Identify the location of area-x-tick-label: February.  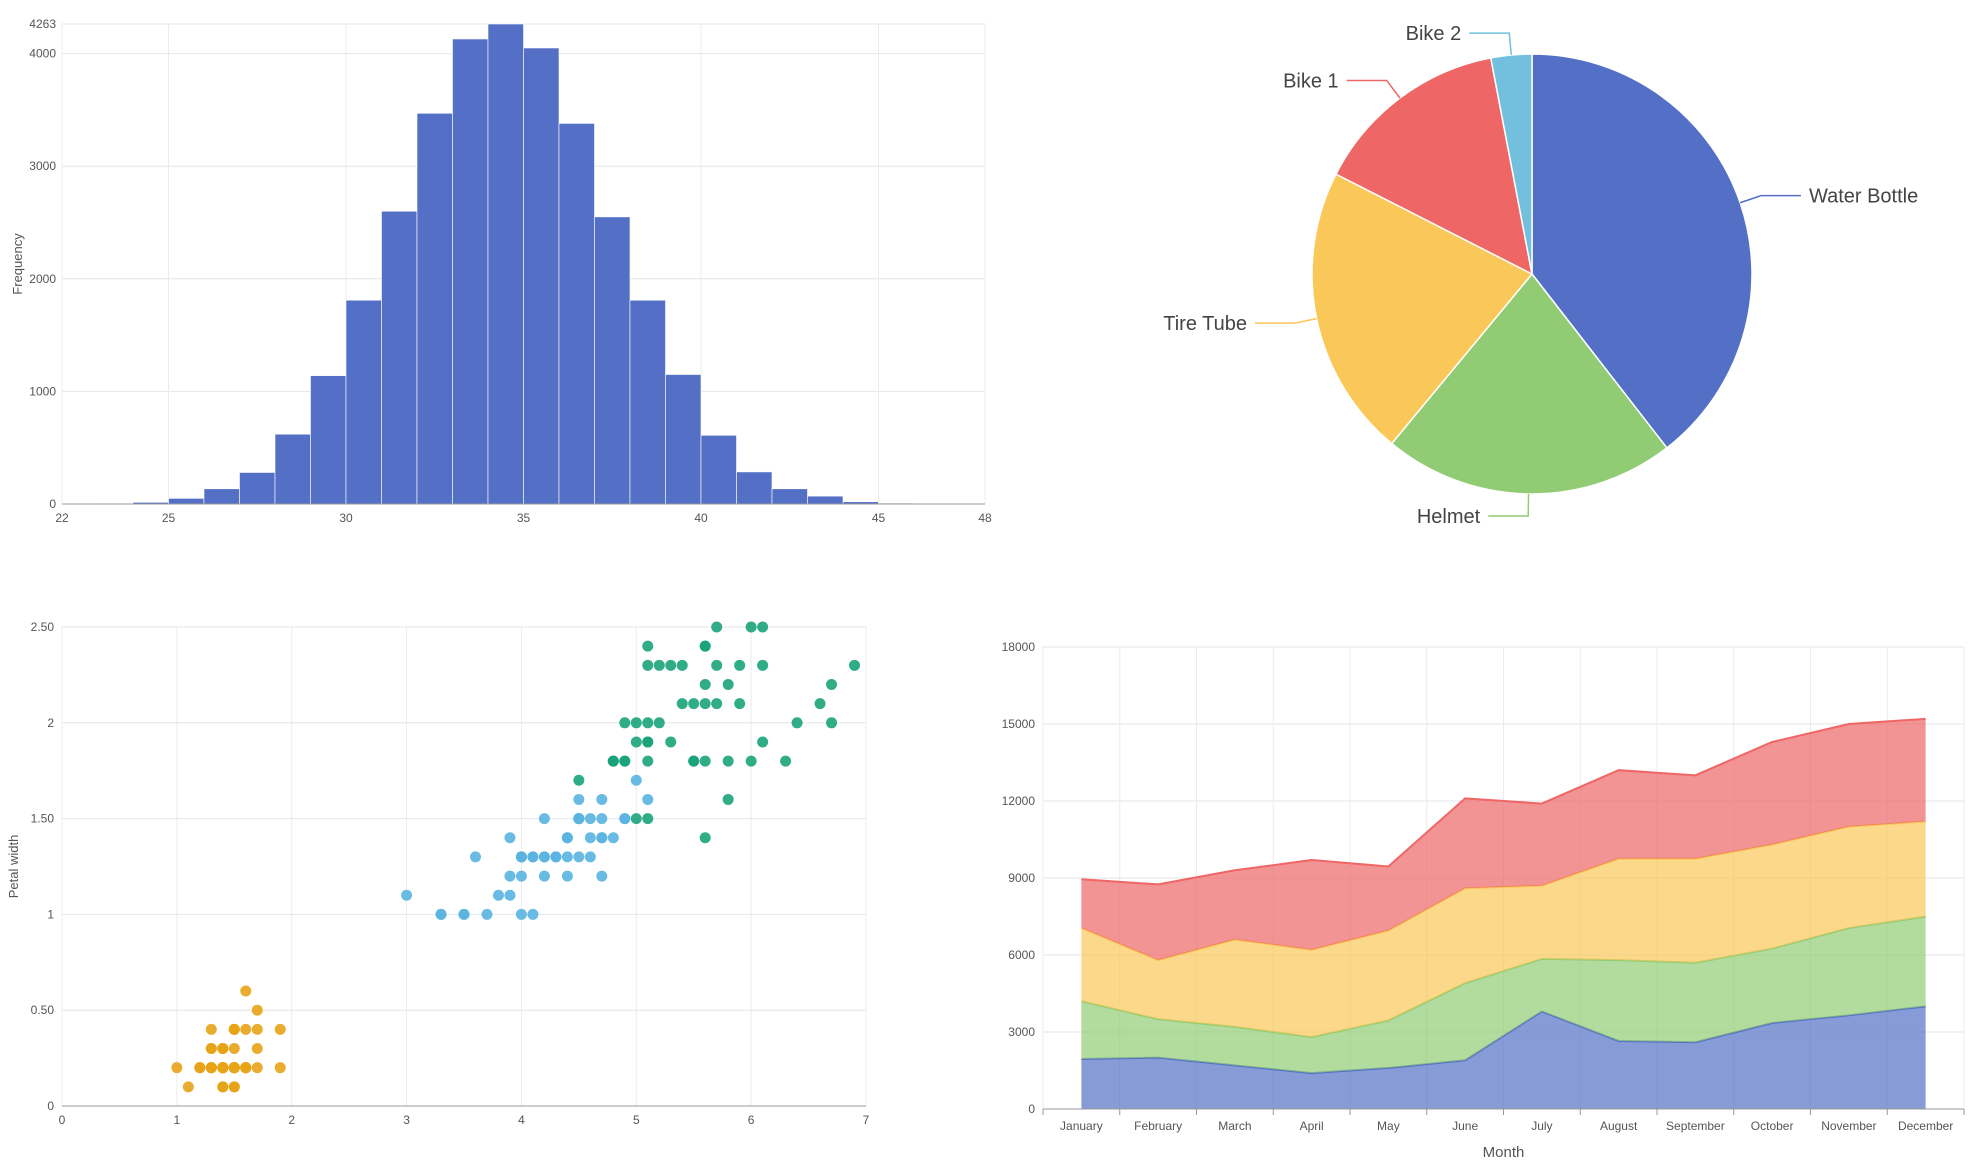
(1158, 1126).